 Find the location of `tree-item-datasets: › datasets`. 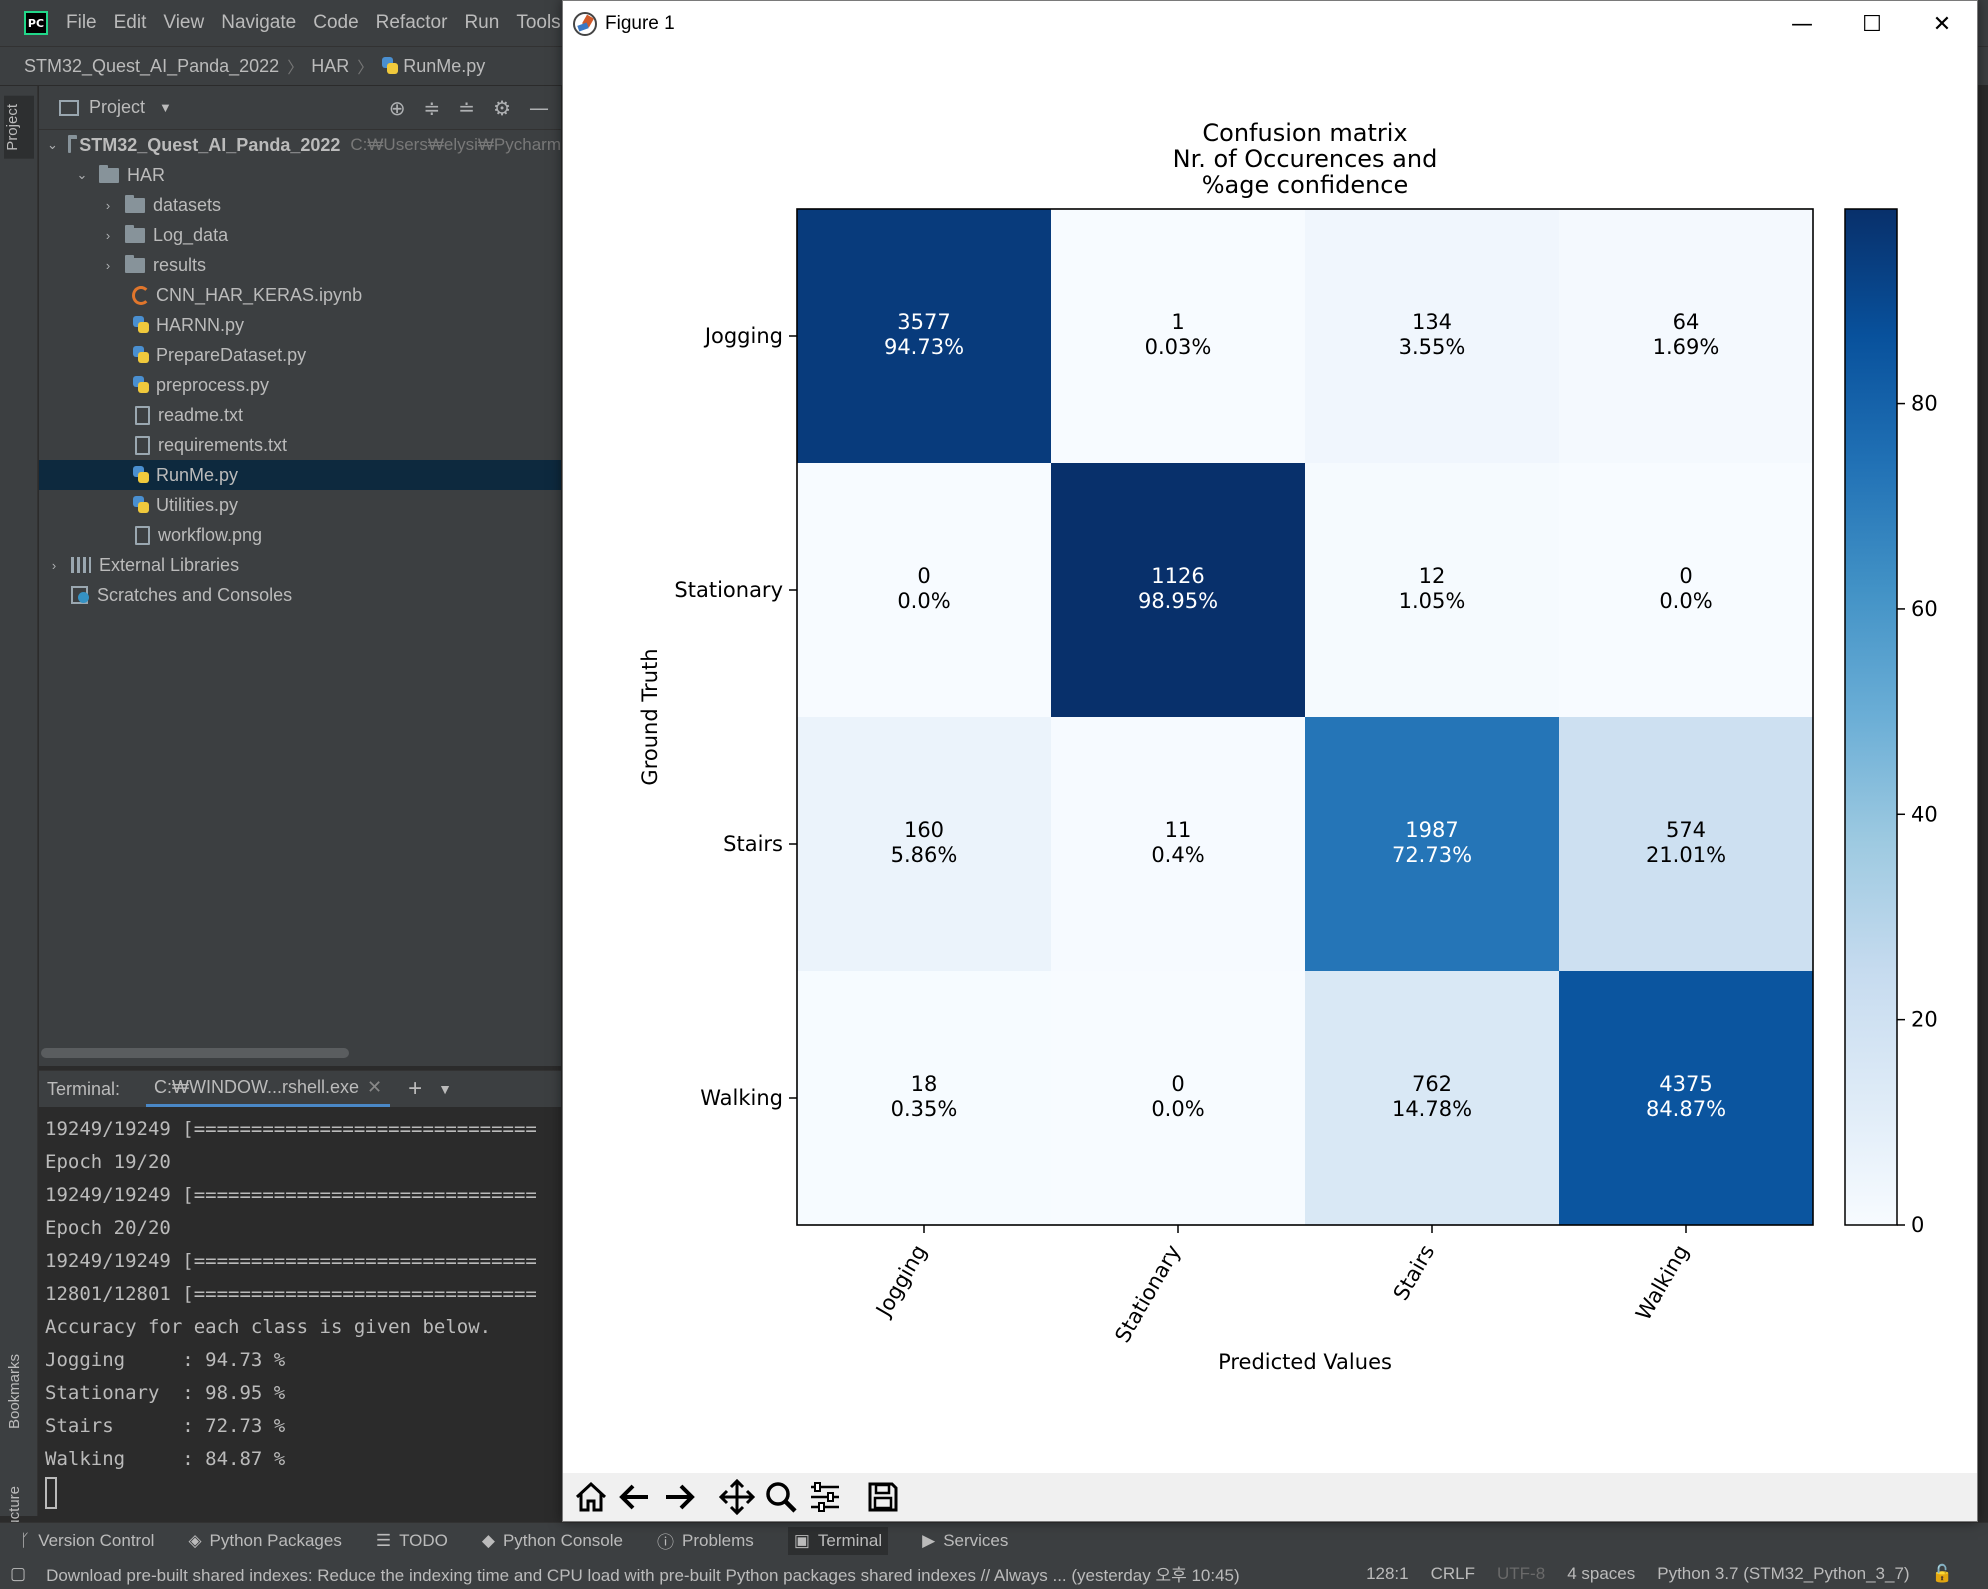

tree-item-datasets: › datasets is located at coordinates (300, 205).